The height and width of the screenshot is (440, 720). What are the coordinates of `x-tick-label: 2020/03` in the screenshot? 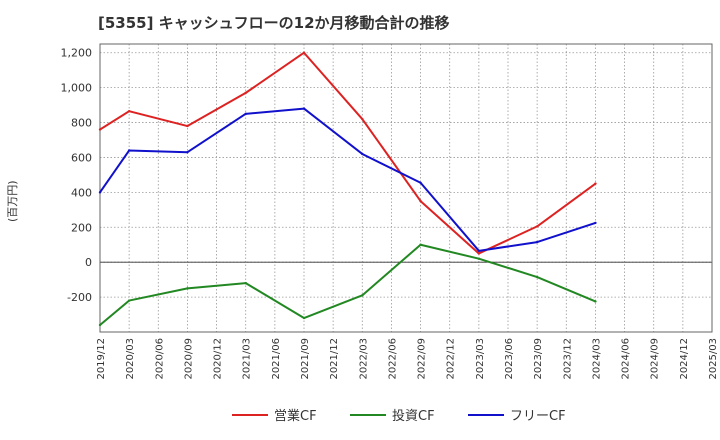 It's located at (130, 359).